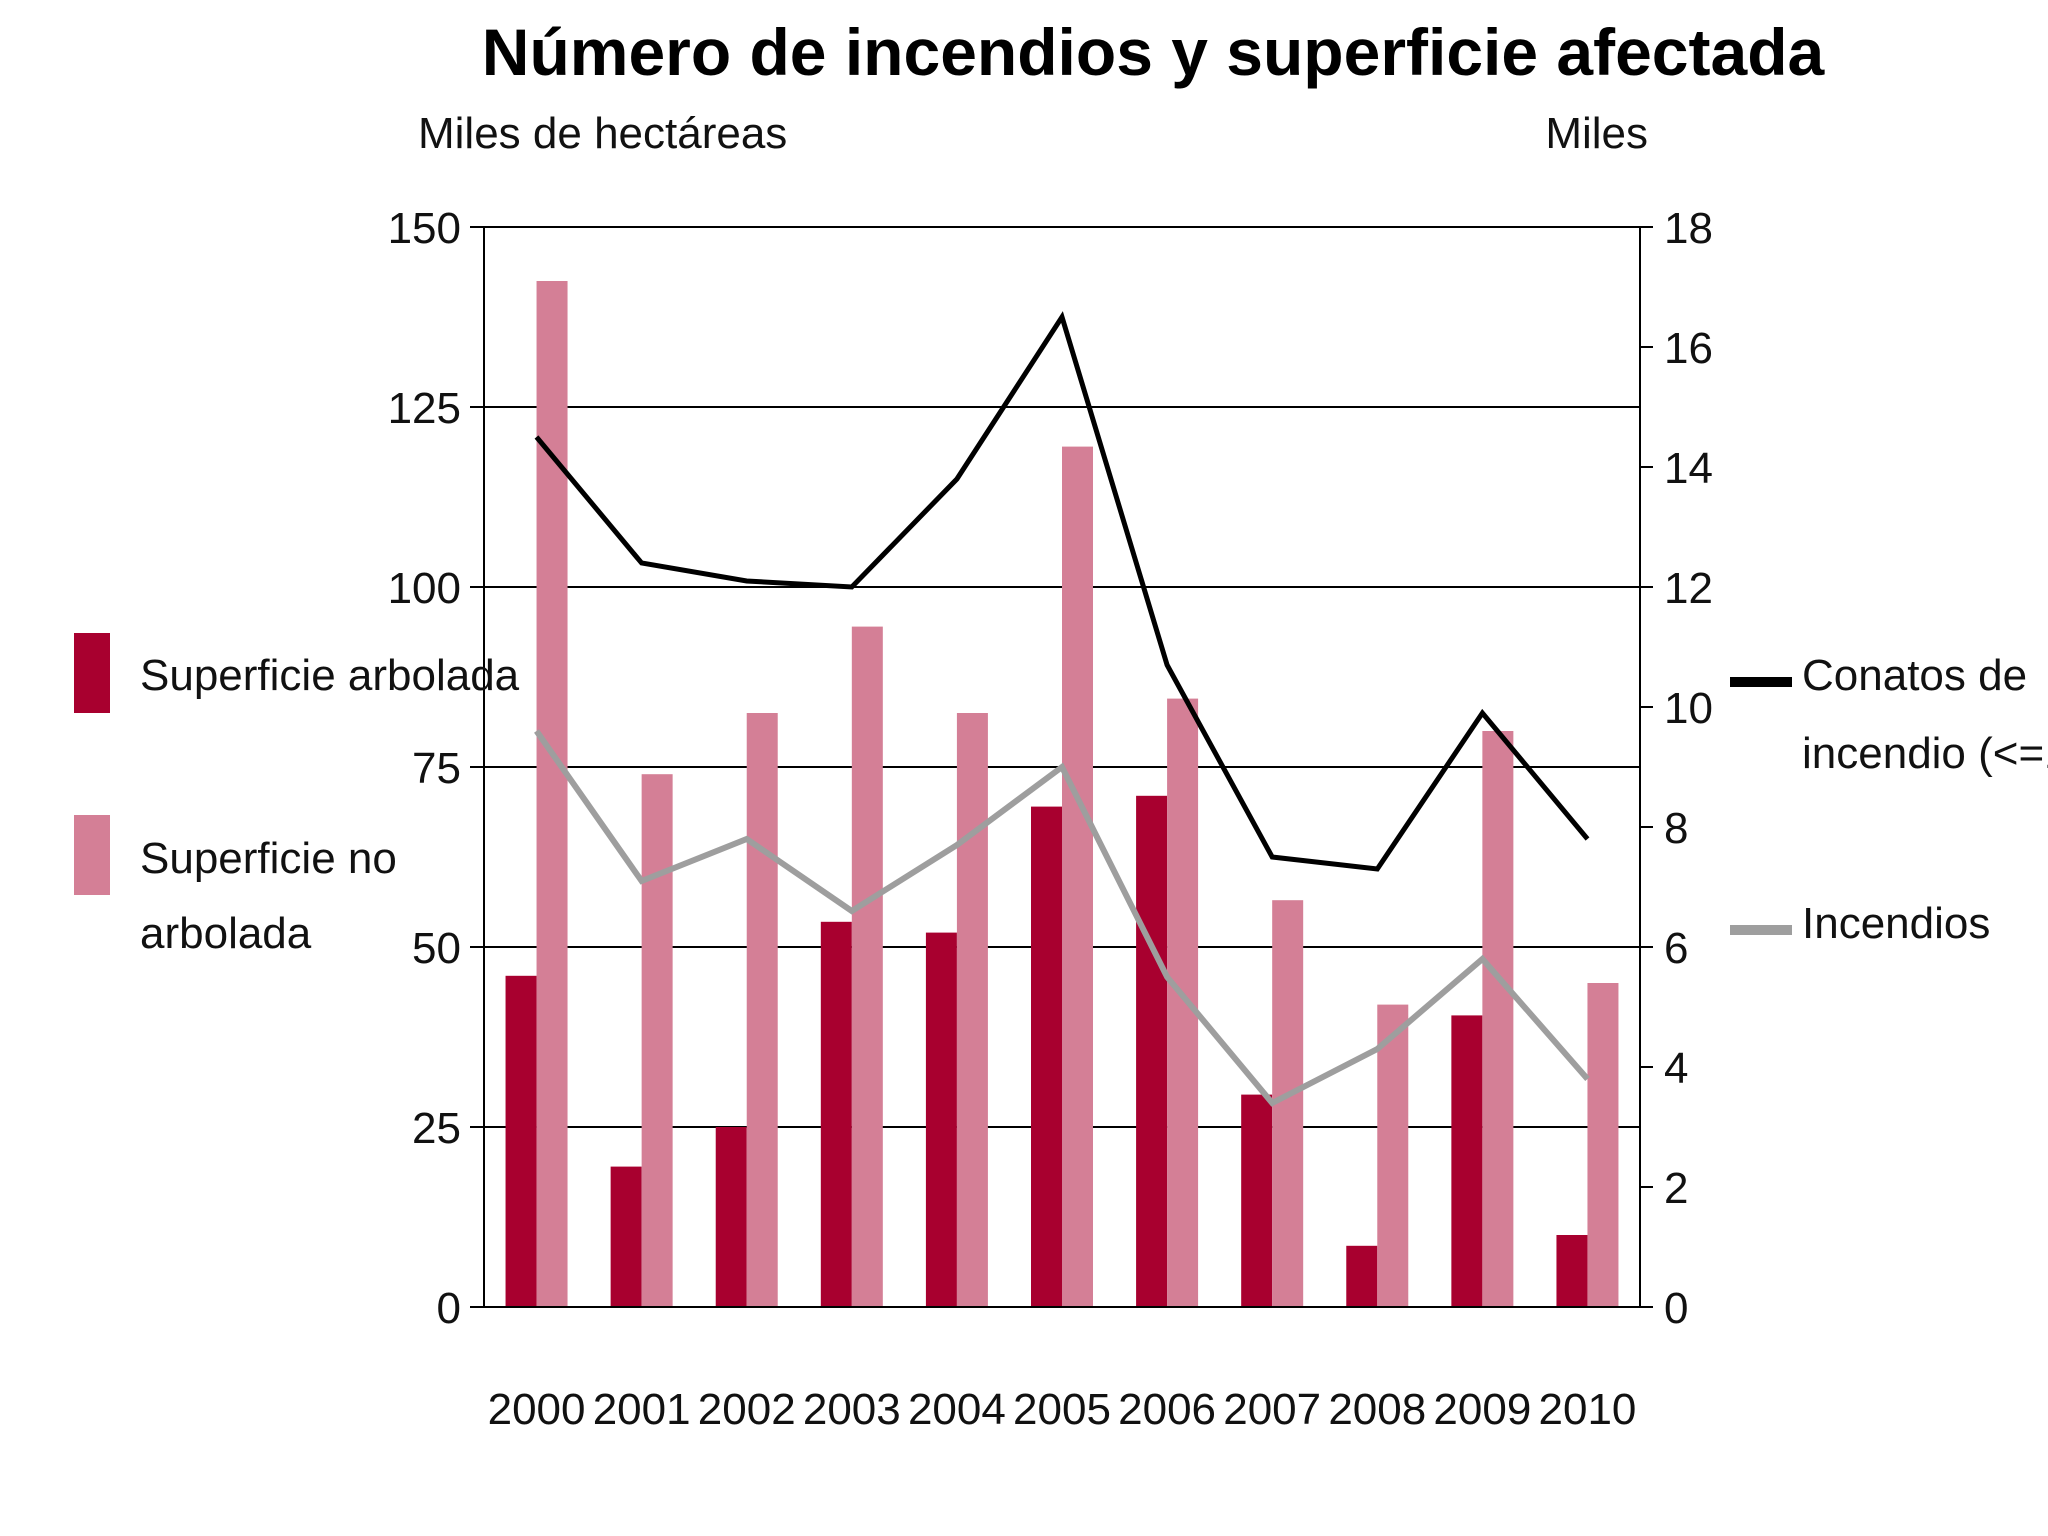 This screenshot has width=2048, height=1536. Describe the element at coordinates (424, 408) in the screenshot. I see `left-tick-label-125: 125` at that location.